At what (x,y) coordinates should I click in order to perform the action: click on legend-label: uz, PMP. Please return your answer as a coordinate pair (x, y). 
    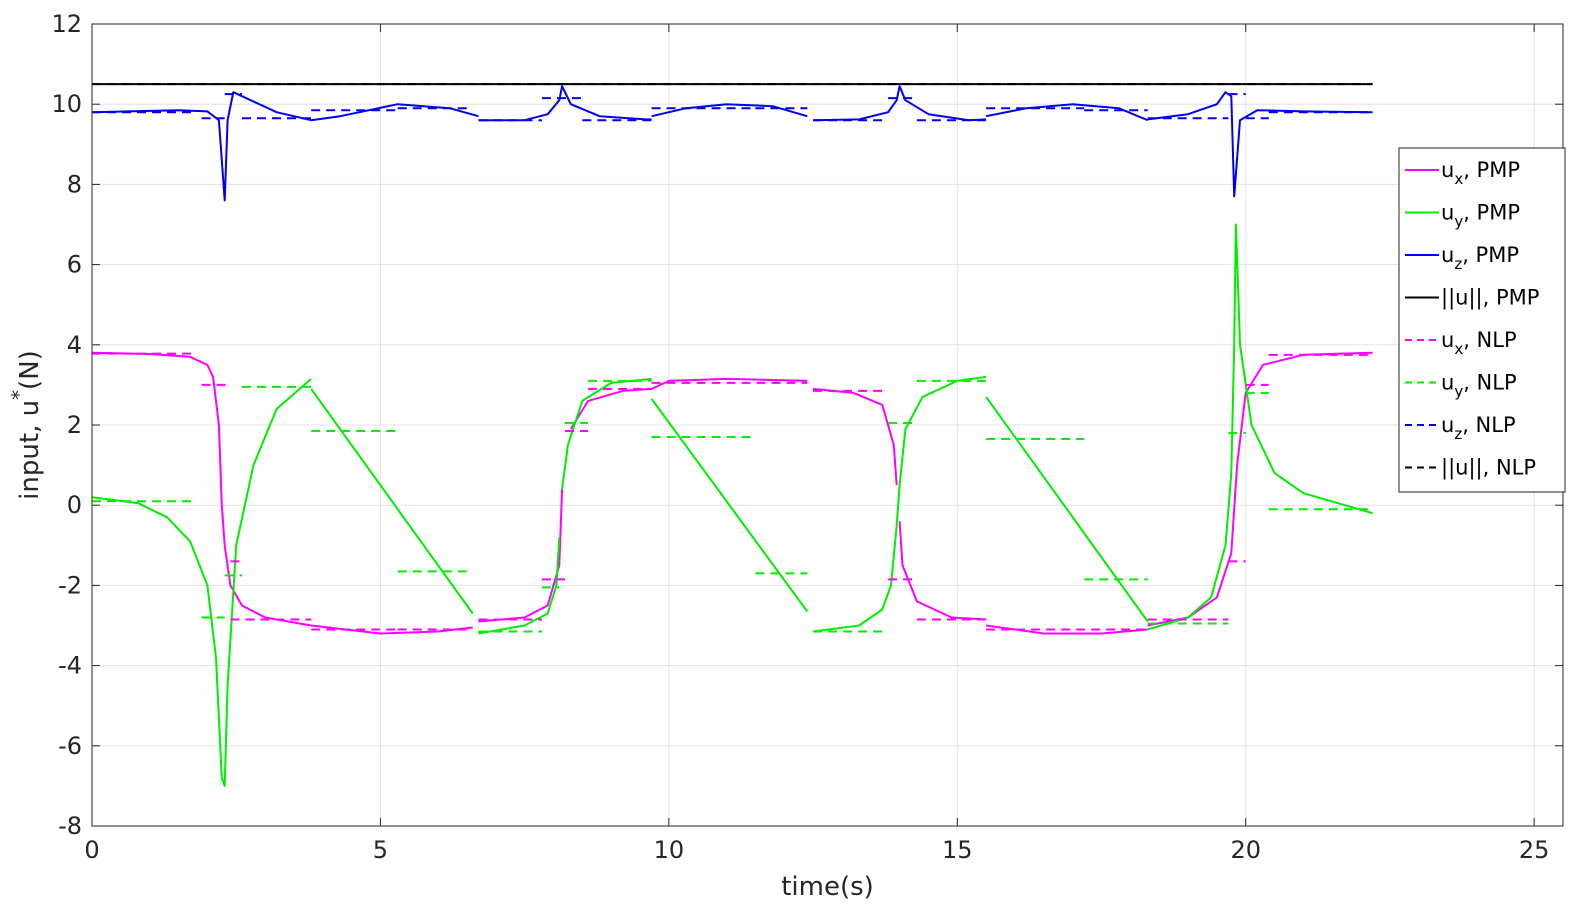
    Looking at the image, I should click on (1480, 258).